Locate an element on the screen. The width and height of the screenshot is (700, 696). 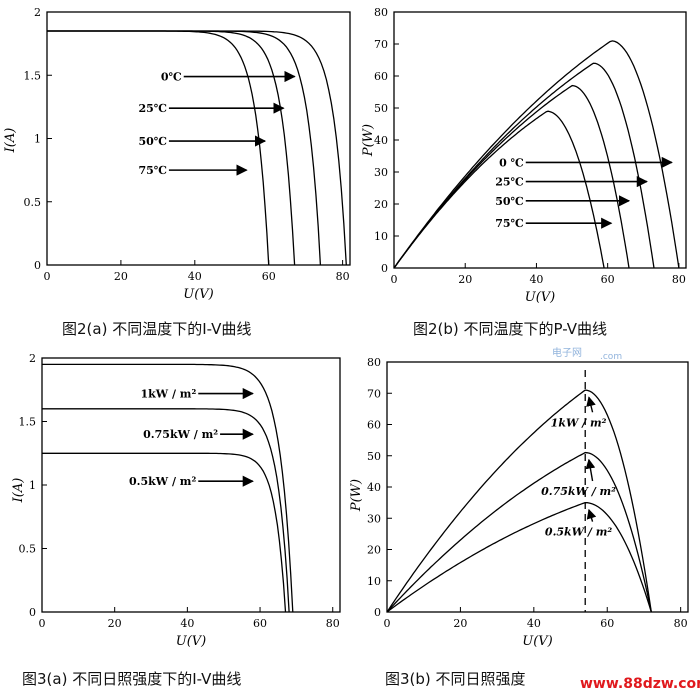
watermark-text: 电子网 is located at coordinates (567, 353).